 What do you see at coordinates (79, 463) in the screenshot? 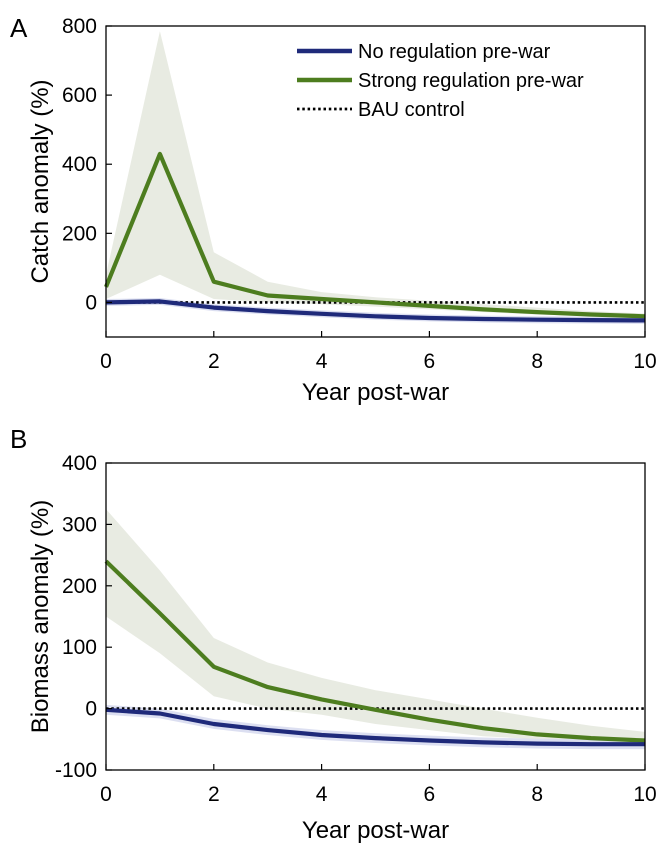
I see `panel-b-y-tick-label: 400` at bounding box center [79, 463].